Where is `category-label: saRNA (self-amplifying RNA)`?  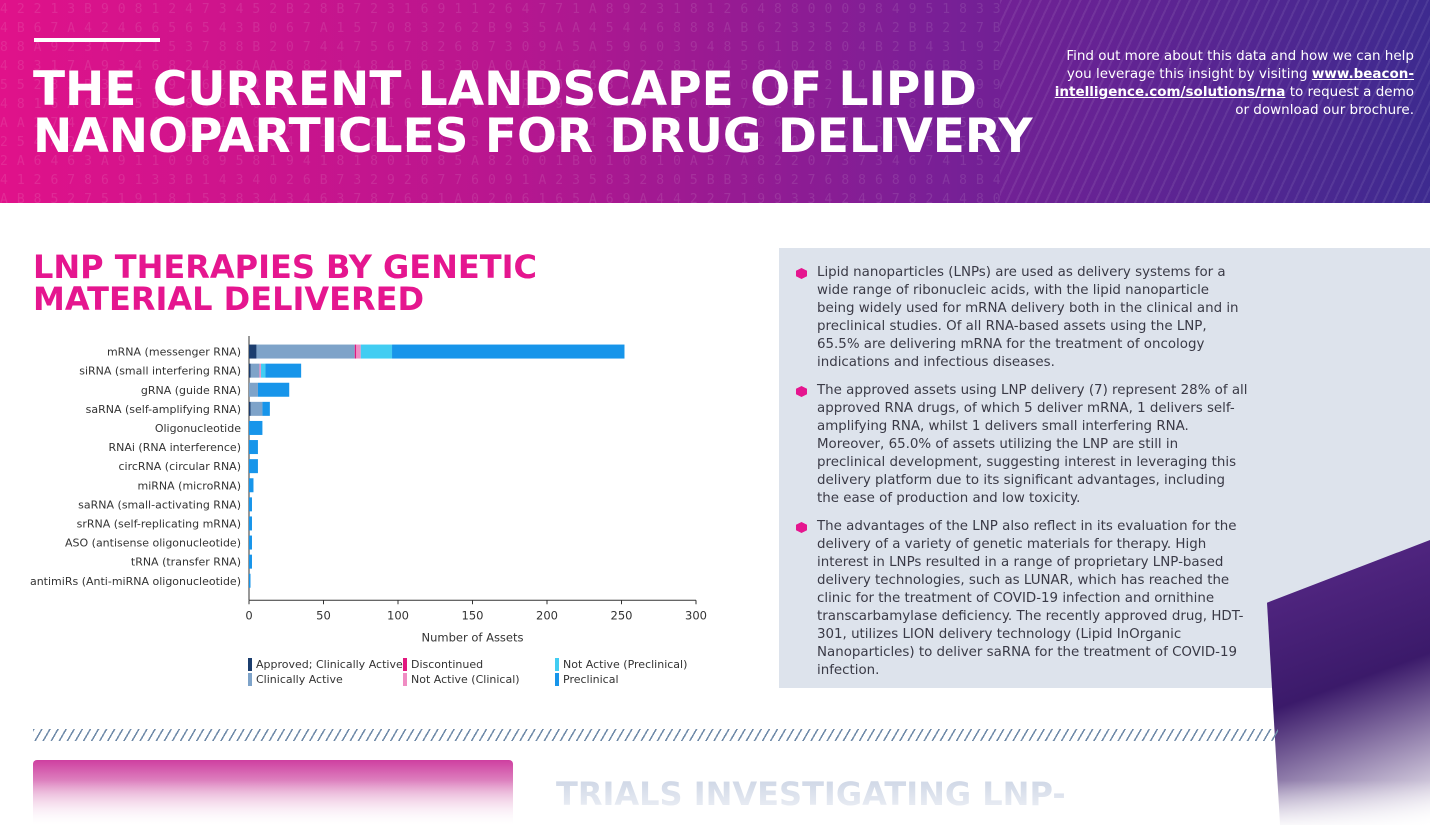
category-label: saRNA (self-amplifying RNA) is located at coordinates (163, 409).